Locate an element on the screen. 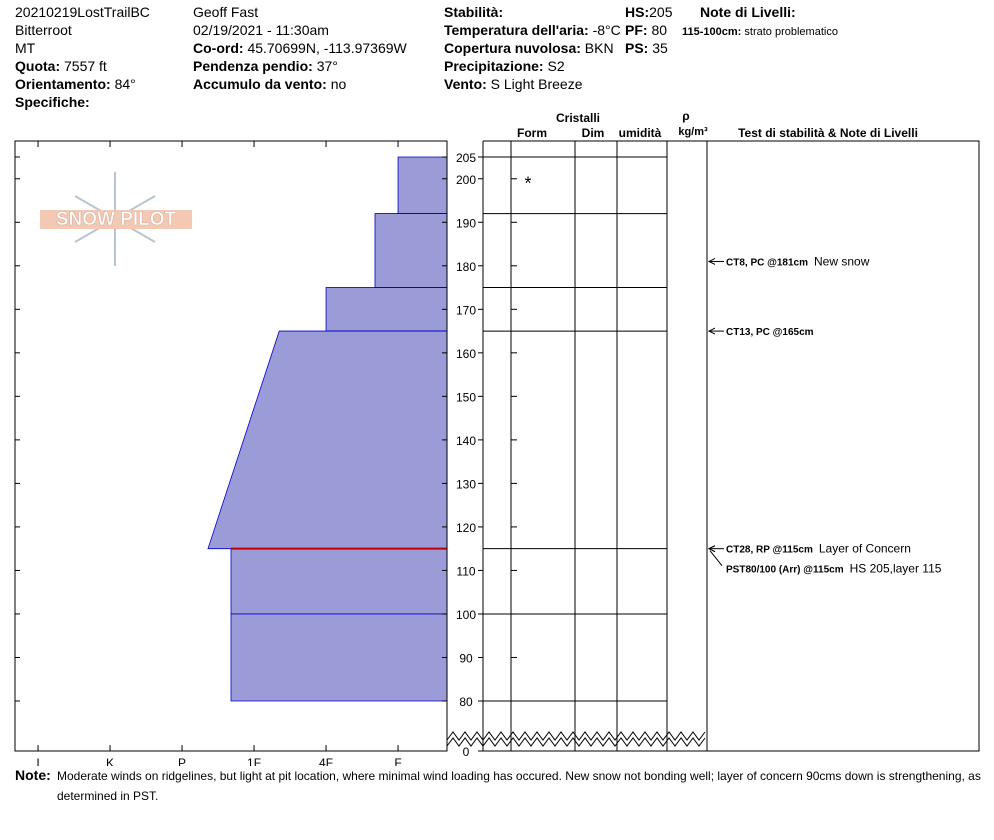 This screenshot has width=994, height=840. value: 84° is located at coordinates (125, 84).